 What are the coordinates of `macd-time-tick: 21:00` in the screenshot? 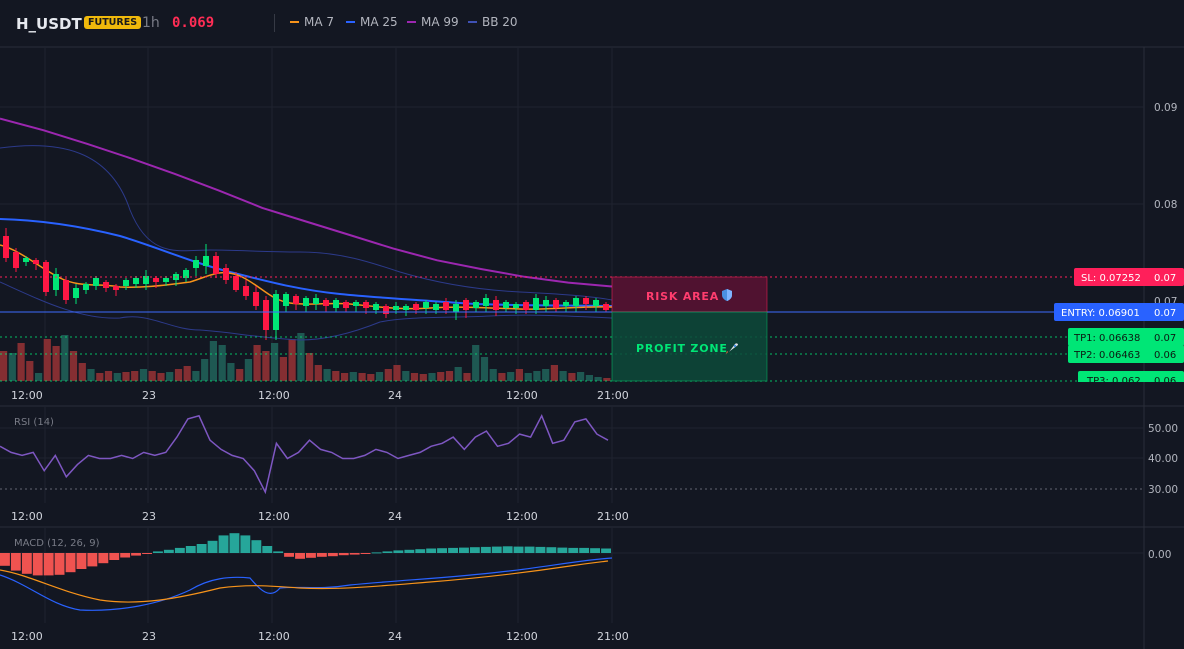 It's located at (613, 636).